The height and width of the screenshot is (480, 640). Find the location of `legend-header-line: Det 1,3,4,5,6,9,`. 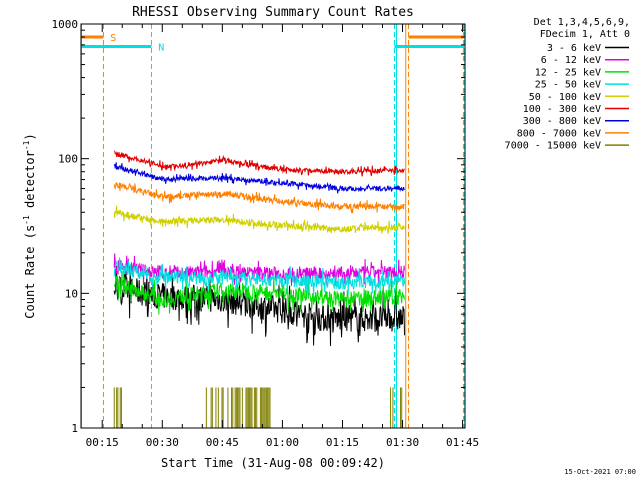

legend-header-line: Det 1,3,4,5,6,9, is located at coordinates (582, 22).